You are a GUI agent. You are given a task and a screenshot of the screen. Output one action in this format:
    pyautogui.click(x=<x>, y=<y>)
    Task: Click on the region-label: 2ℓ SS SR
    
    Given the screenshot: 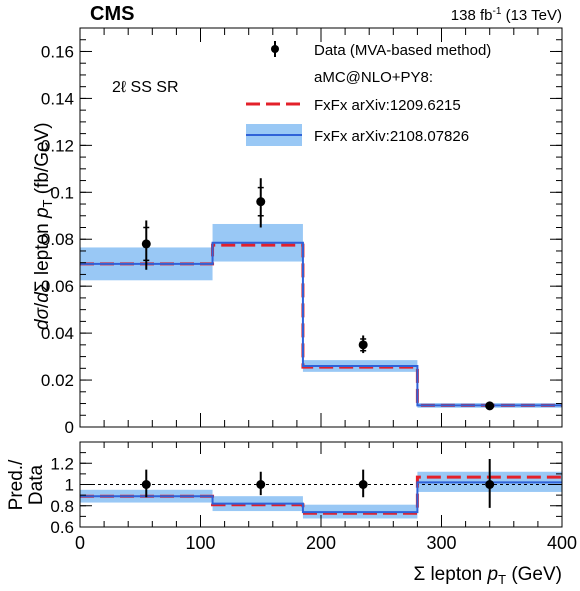 What is the action you would take?
    pyautogui.click(x=145, y=87)
    